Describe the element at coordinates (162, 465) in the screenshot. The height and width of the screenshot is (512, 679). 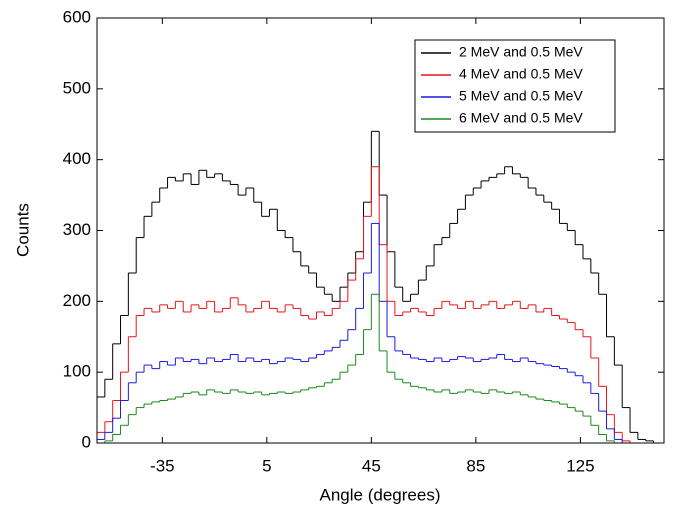
I see `x-tick-label: -35` at that location.